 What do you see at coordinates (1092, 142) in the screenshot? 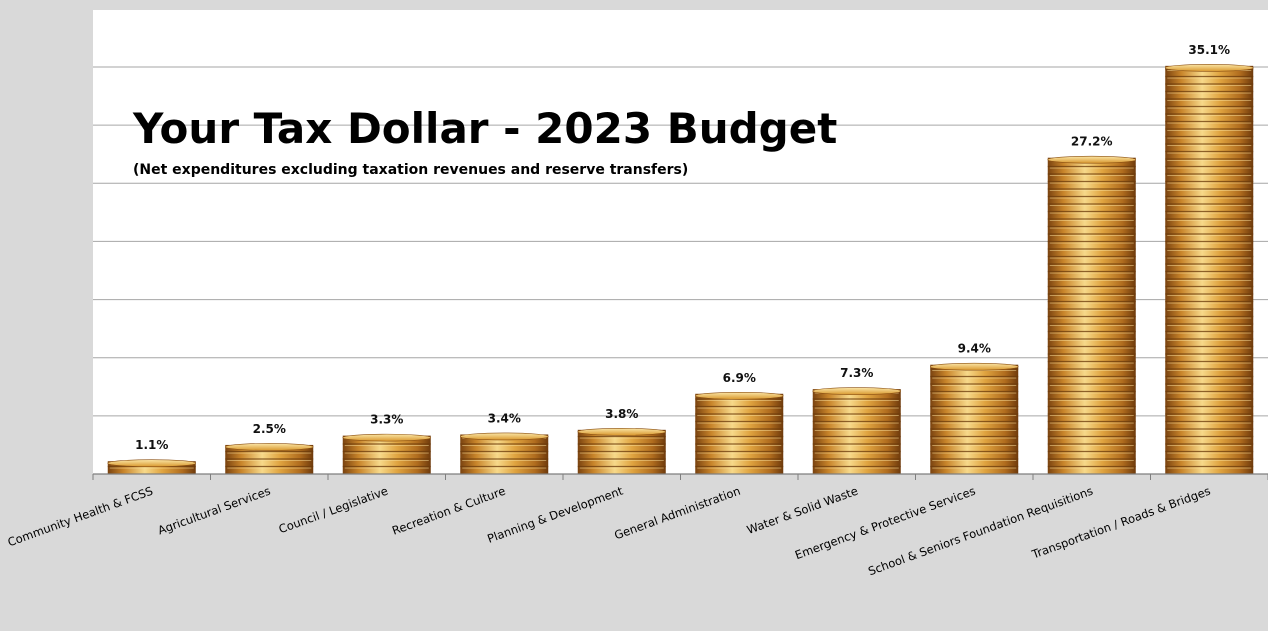
I see `data-label: 27.2%` at bounding box center [1092, 142].